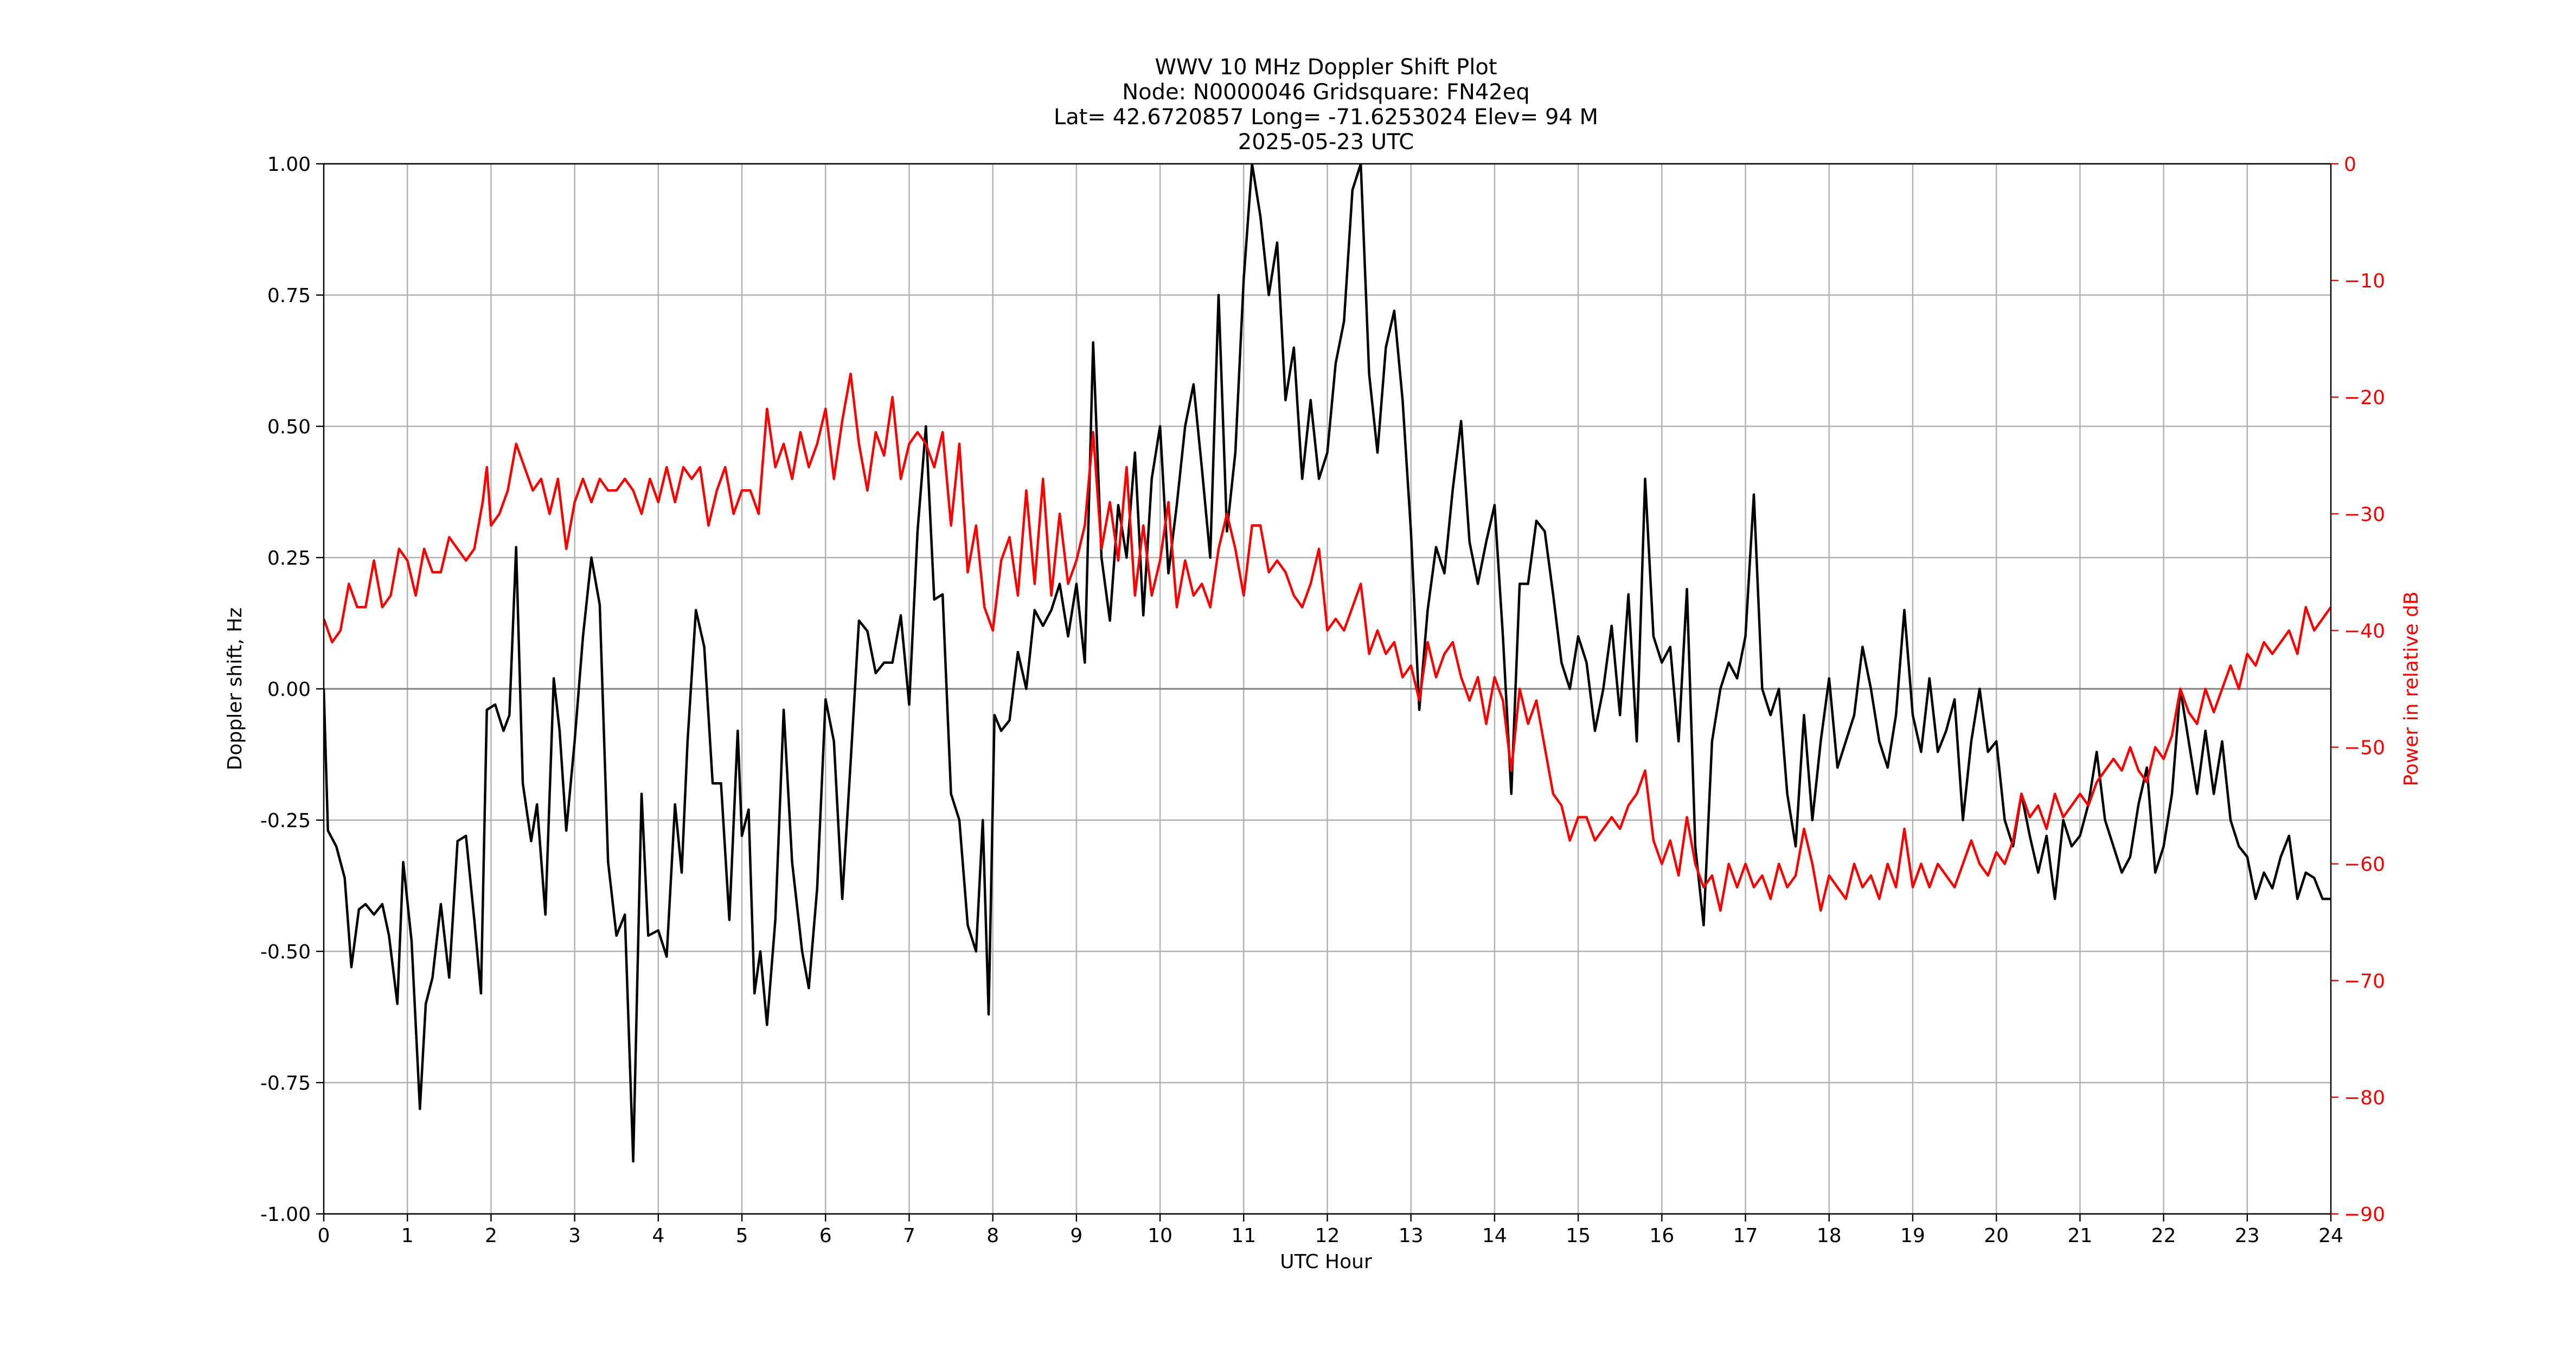 The image size is (2576, 1356). What do you see at coordinates (2364, 398) in the screenshot?
I see `y-right-tick-label: −20` at bounding box center [2364, 398].